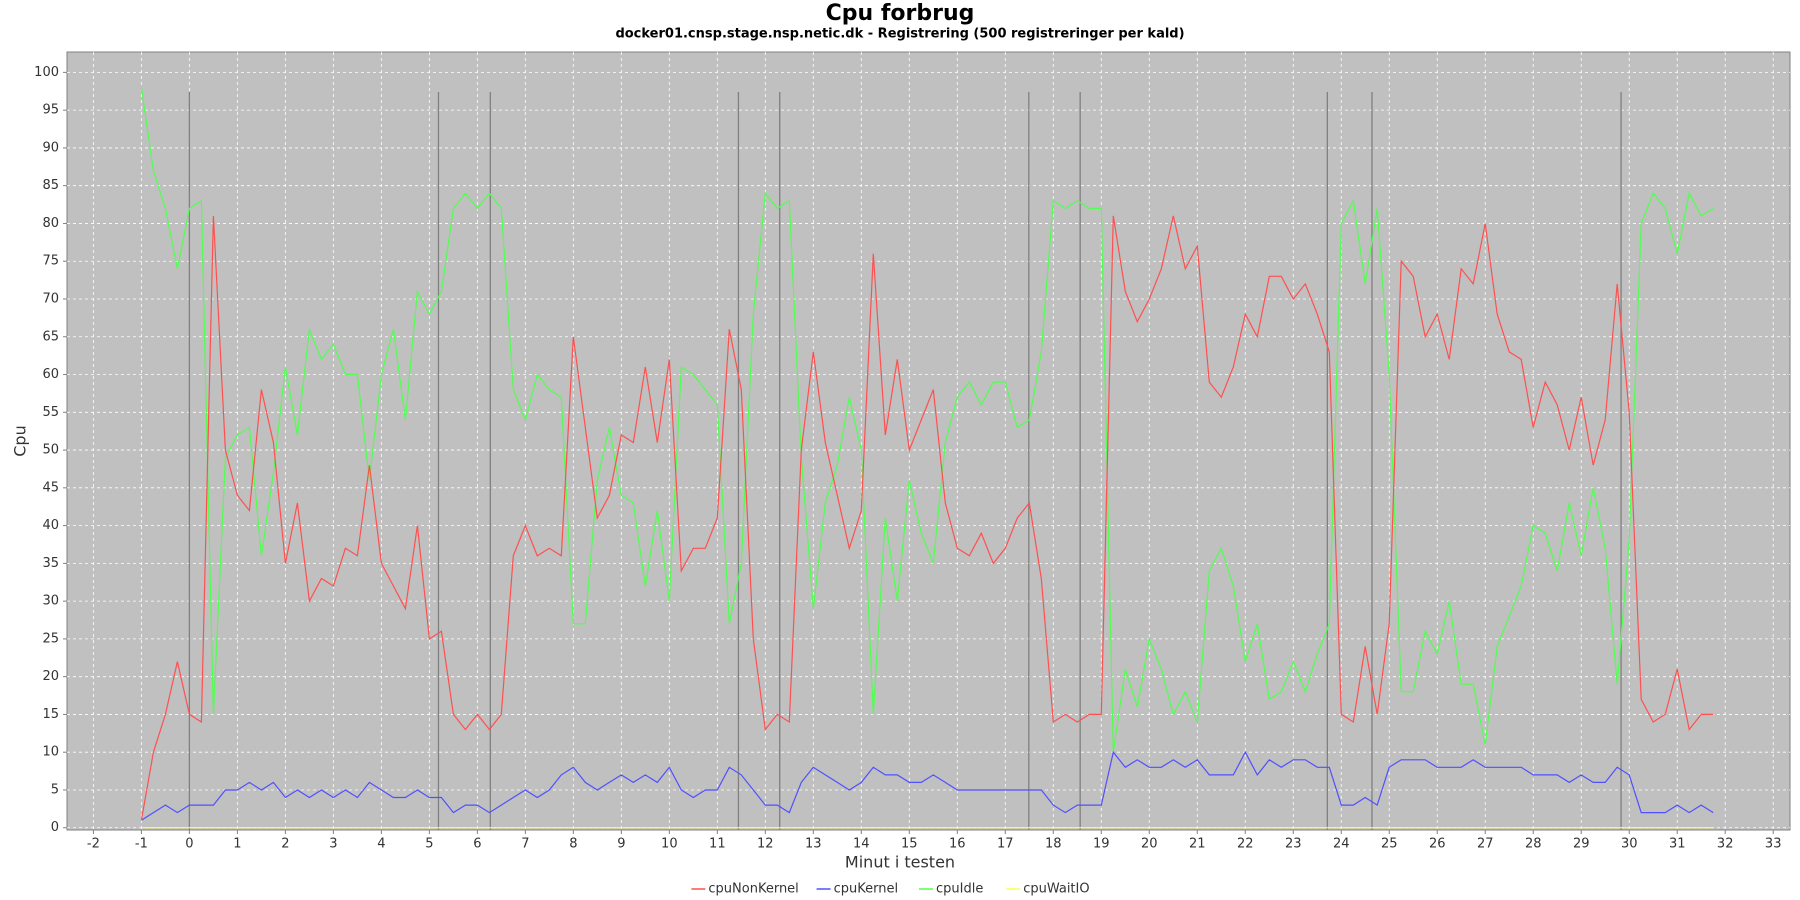 The width and height of the screenshot is (1800, 900). I want to click on y-tick-label: 50, so click(50, 450).